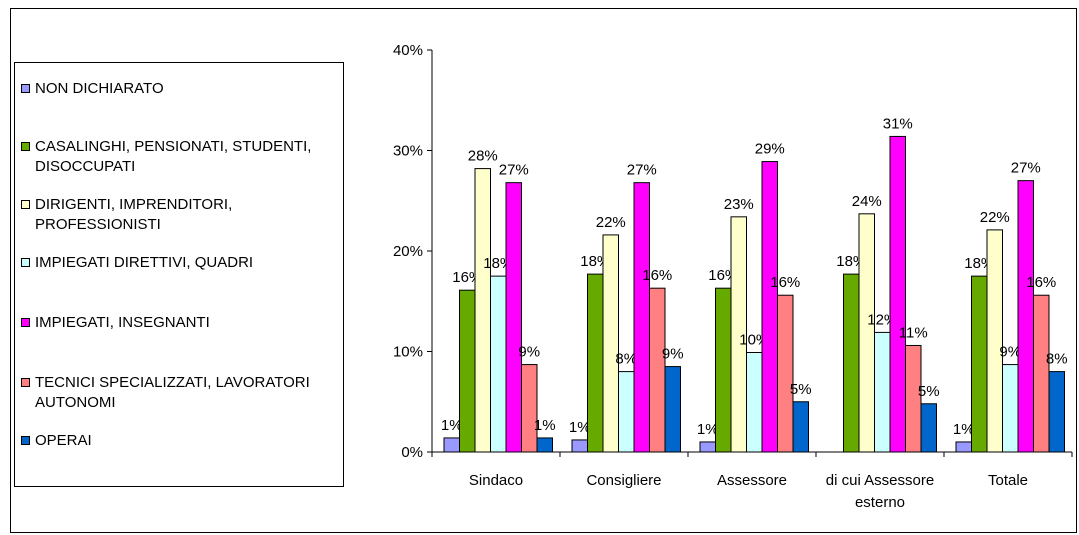 This screenshot has height=535, width=1079. What do you see at coordinates (63, 440) in the screenshot?
I see `legend-label: OPERAI` at bounding box center [63, 440].